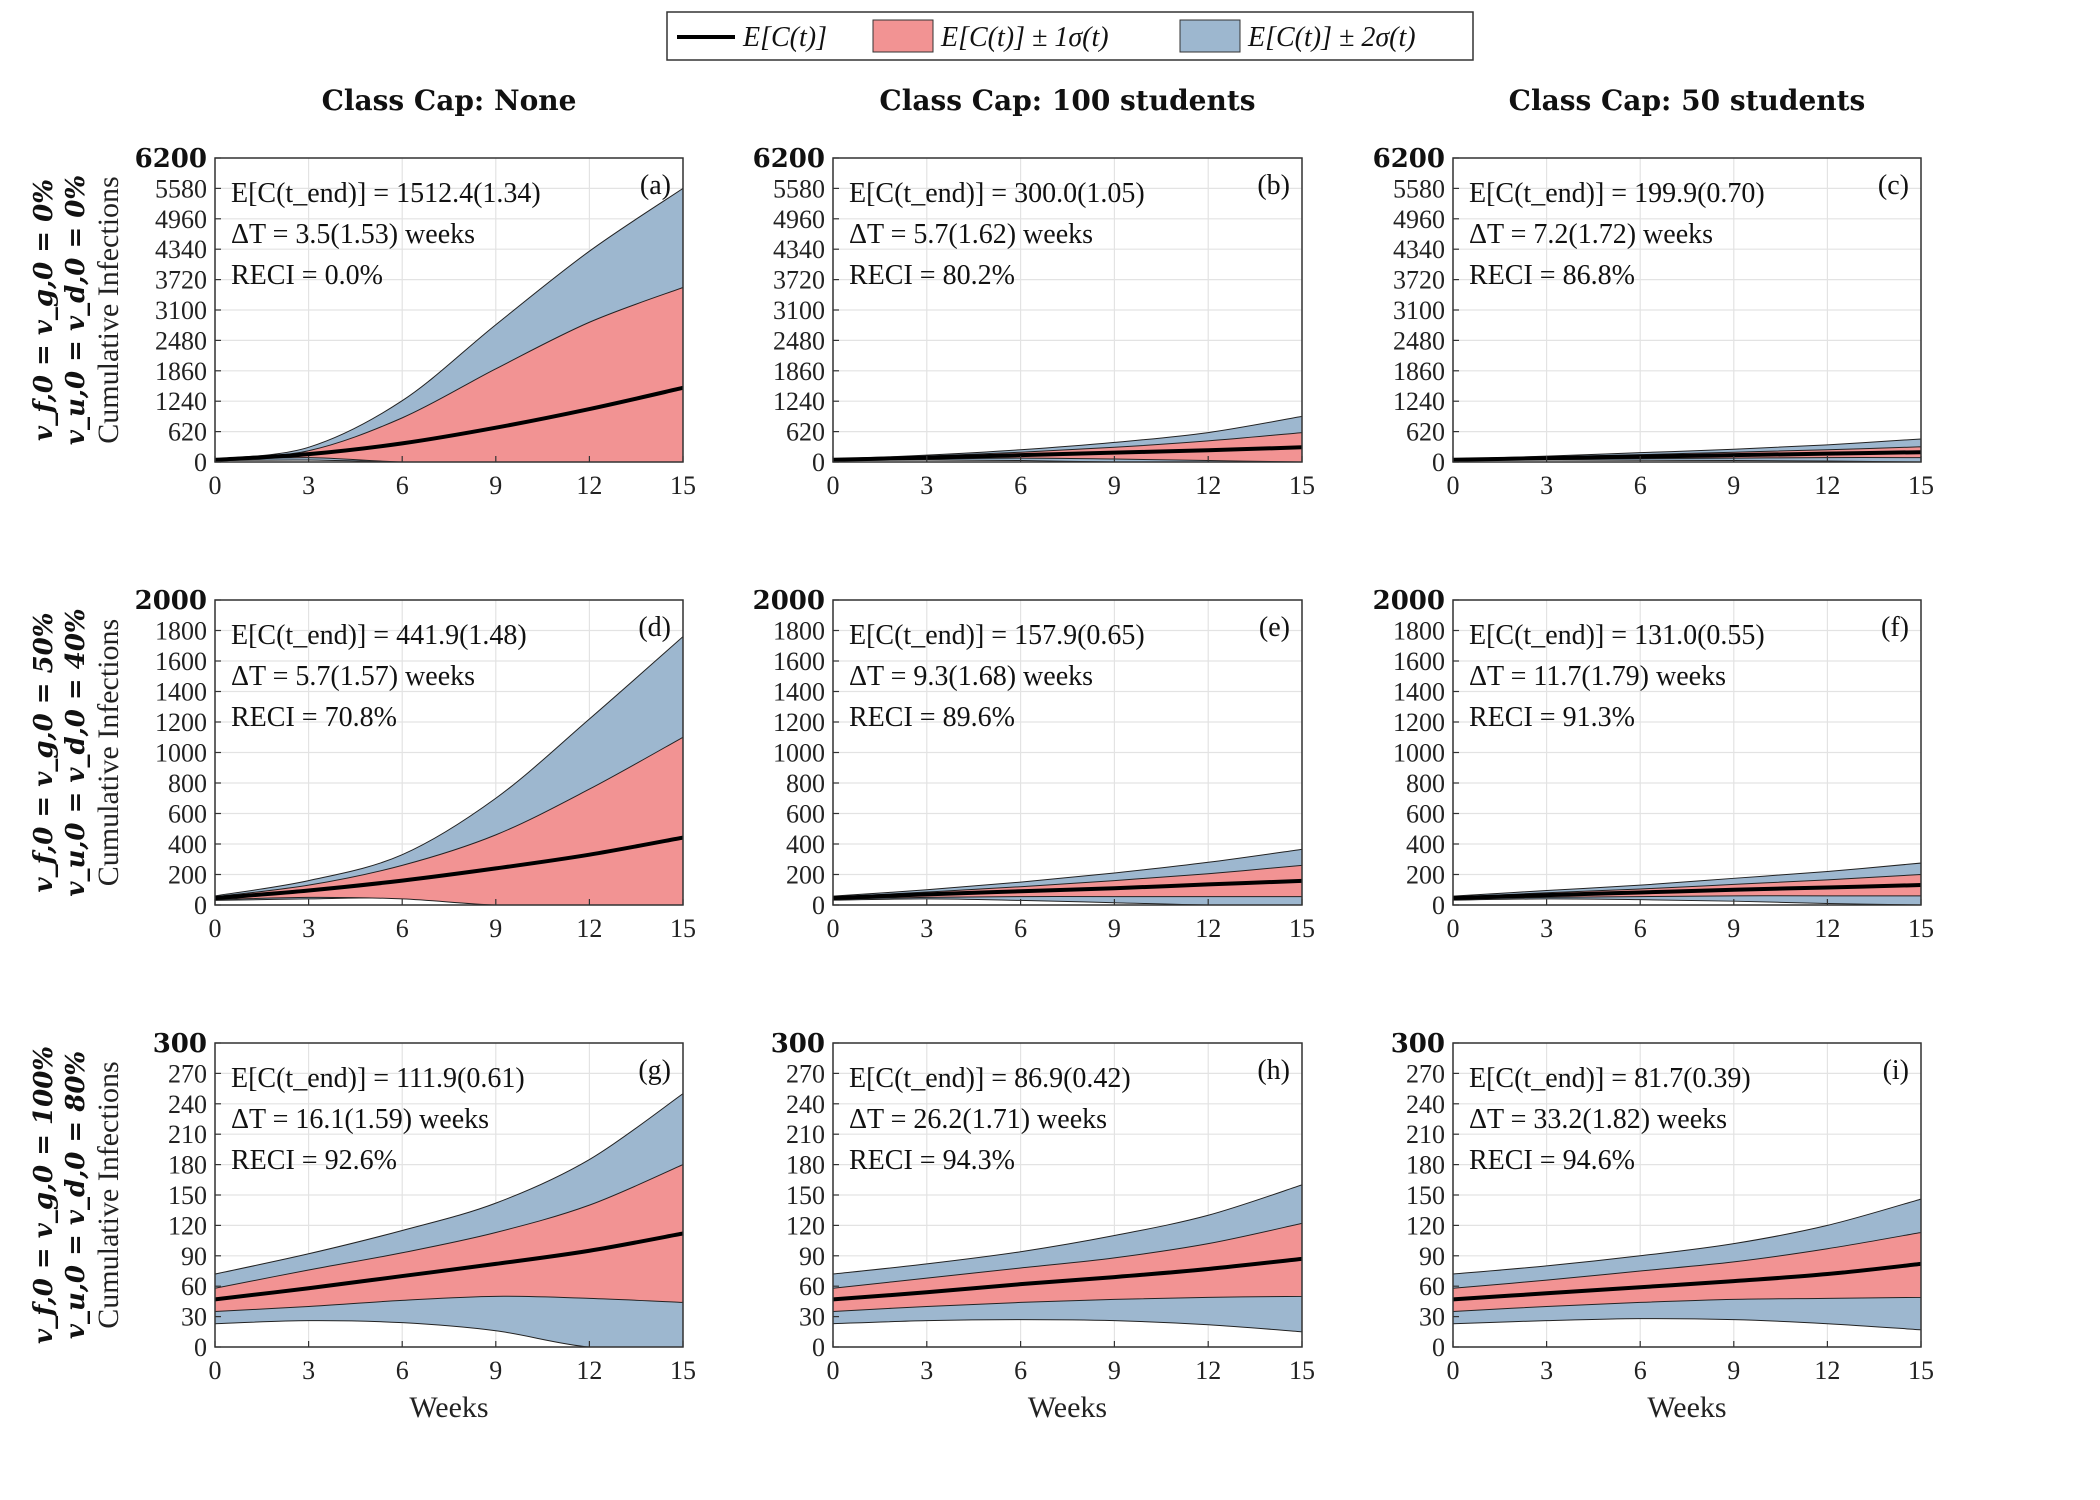 Image resolution: width=2100 pixels, height=1500 pixels. Describe the element at coordinates (1409, 601) in the screenshot. I see `y-tick-label: 2000` at that location.